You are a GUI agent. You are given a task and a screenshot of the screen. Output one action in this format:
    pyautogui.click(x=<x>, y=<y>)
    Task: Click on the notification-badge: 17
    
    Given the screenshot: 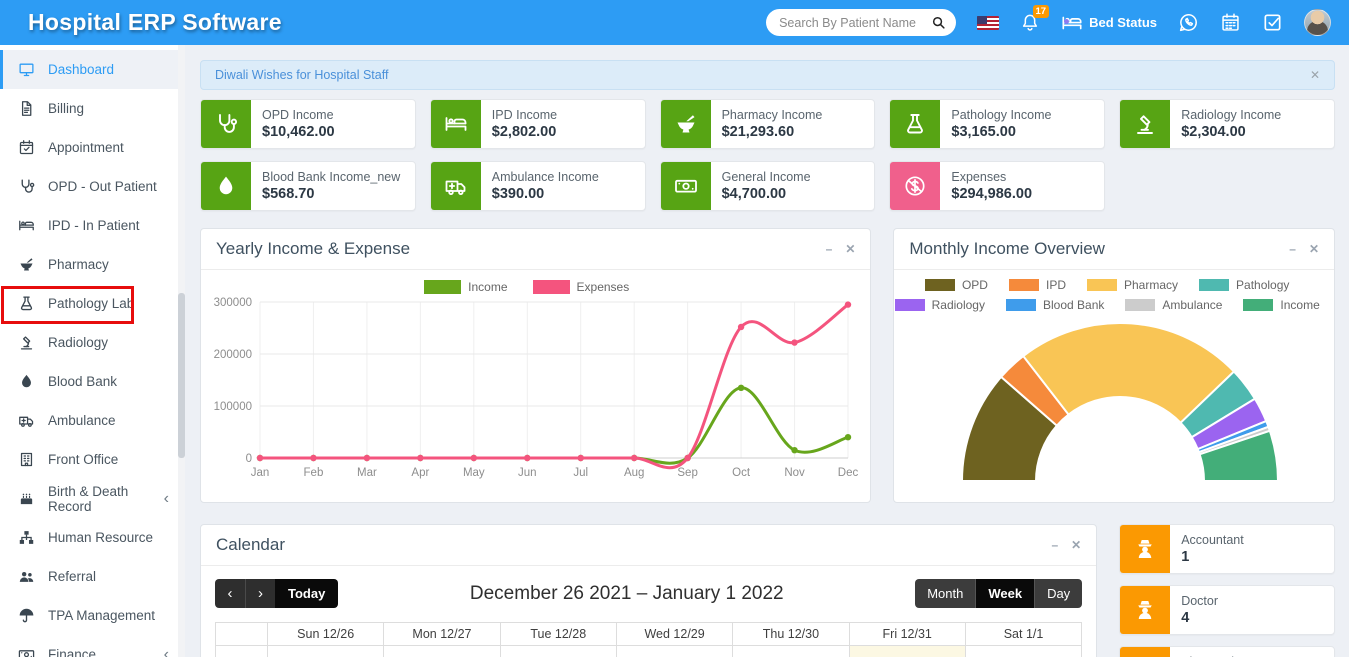 What is the action you would take?
    pyautogui.click(x=1041, y=12)
    